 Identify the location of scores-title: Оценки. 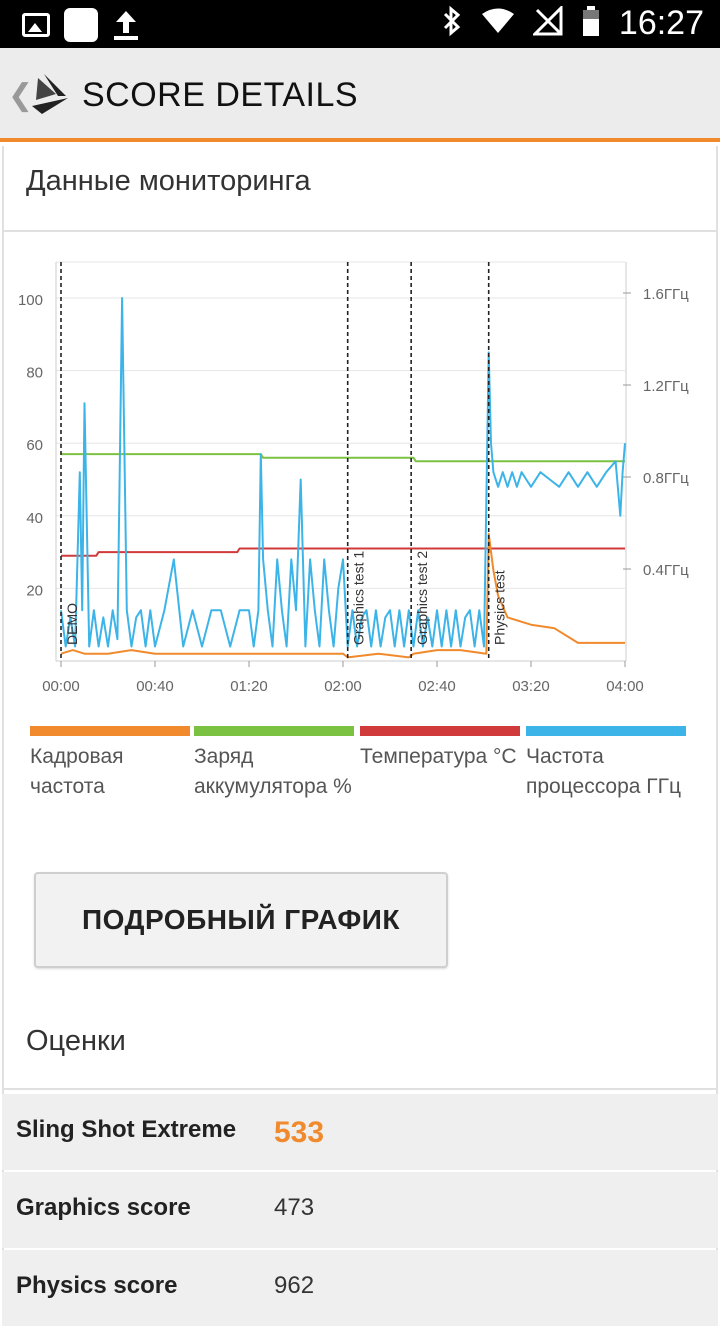
(76, 1041).